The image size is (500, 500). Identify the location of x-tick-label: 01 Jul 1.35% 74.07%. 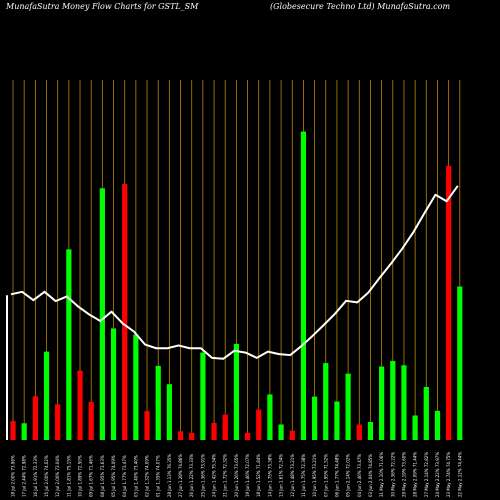
(158, 476).